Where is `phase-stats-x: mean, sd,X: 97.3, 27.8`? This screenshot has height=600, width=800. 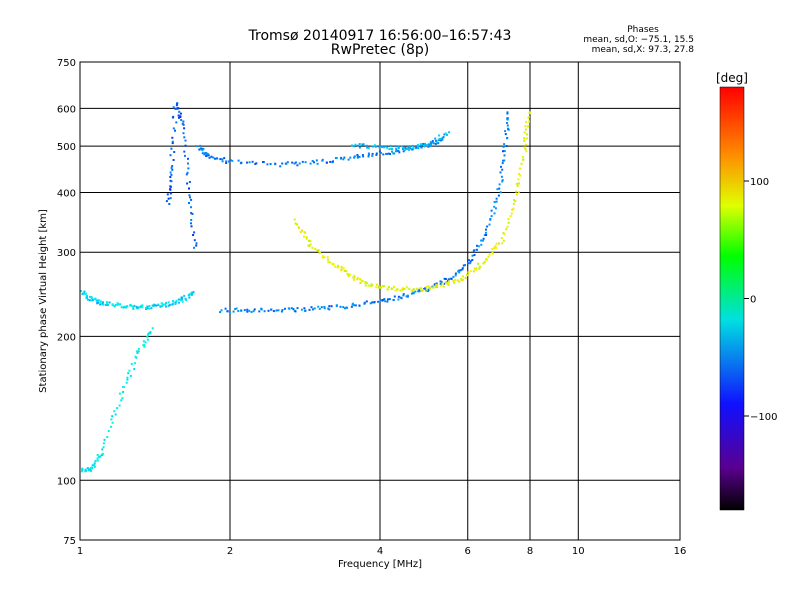 phase-stats-x: mean, sd,X: 97.3, 27.8 is located at coordinates (643, 50).